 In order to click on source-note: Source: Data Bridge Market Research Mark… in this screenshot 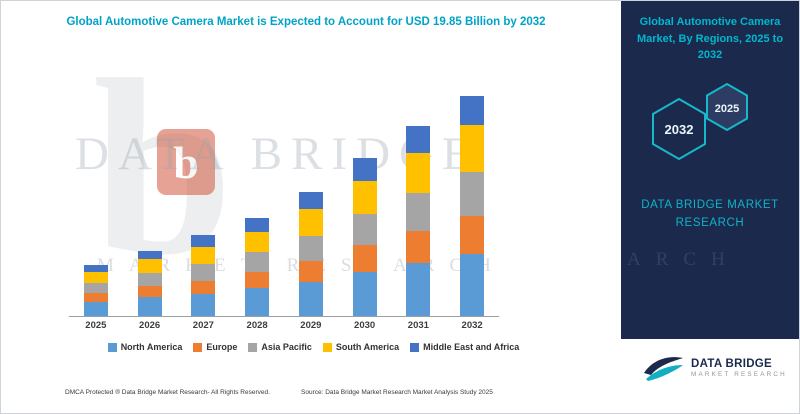, I will do `click(397, 392)`.